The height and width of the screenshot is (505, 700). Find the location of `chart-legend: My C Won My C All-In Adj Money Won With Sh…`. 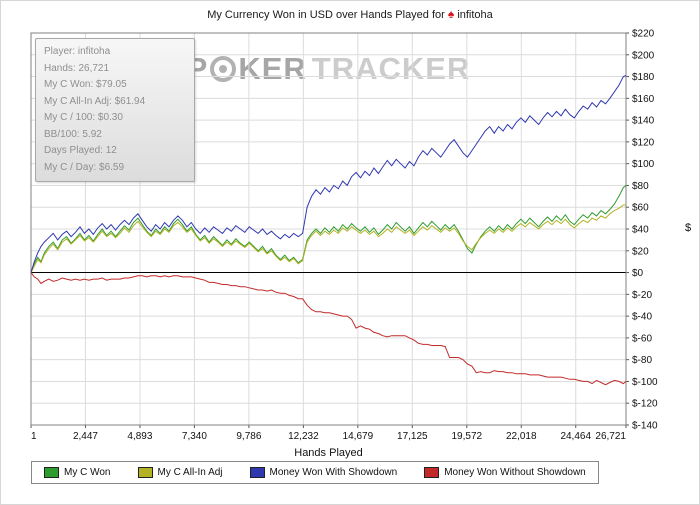

chart-legend: My C Won My C All-In Adj Money Won With Sh… is located at coordinates (315, 472).